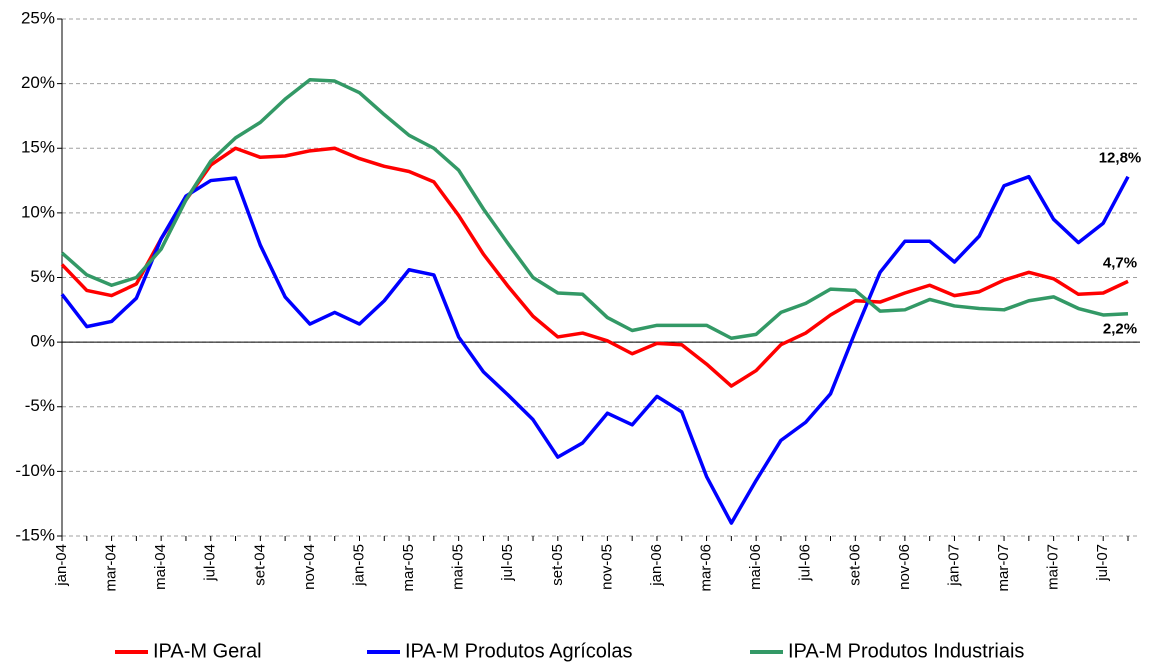 This screenshot has width=1152, height=670. Describe the element at coordinates (38, 147) in the screenshot. I see `y-tick-label: 15%` at that location.